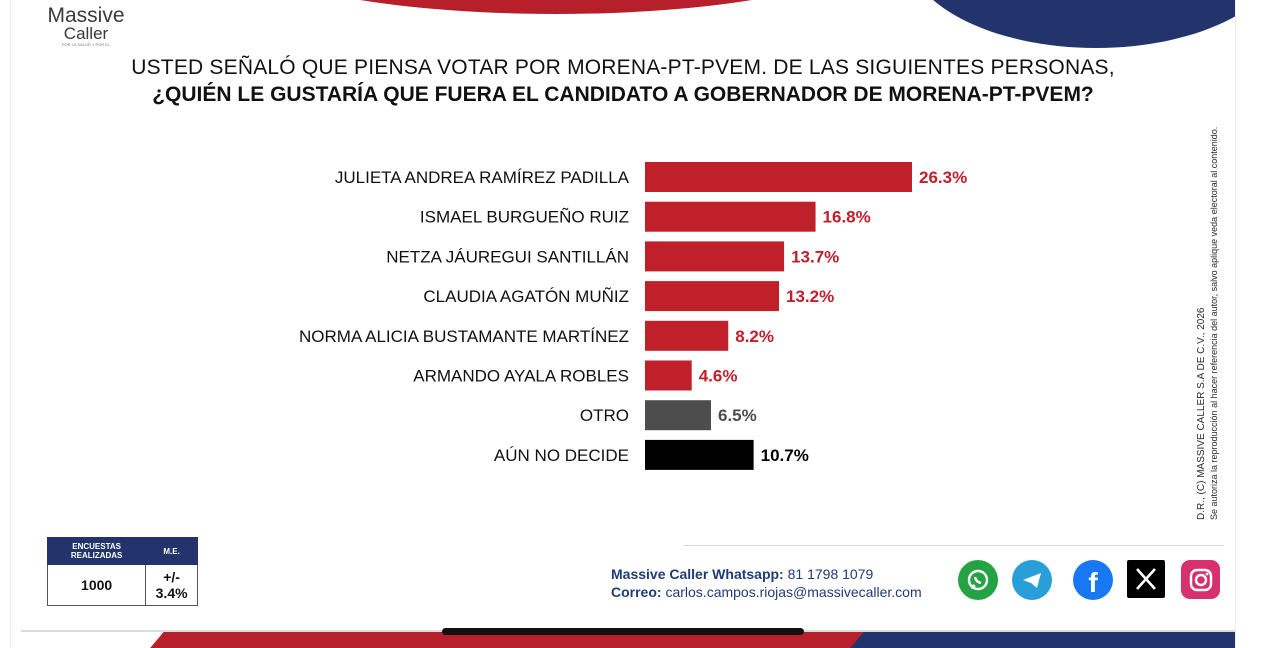  What do you see at coordinates (507, 256) in the screenshot?
I see `category-label: NETZA JÁUREGUI SANTILLÁN` at bounding box center [507, 256].